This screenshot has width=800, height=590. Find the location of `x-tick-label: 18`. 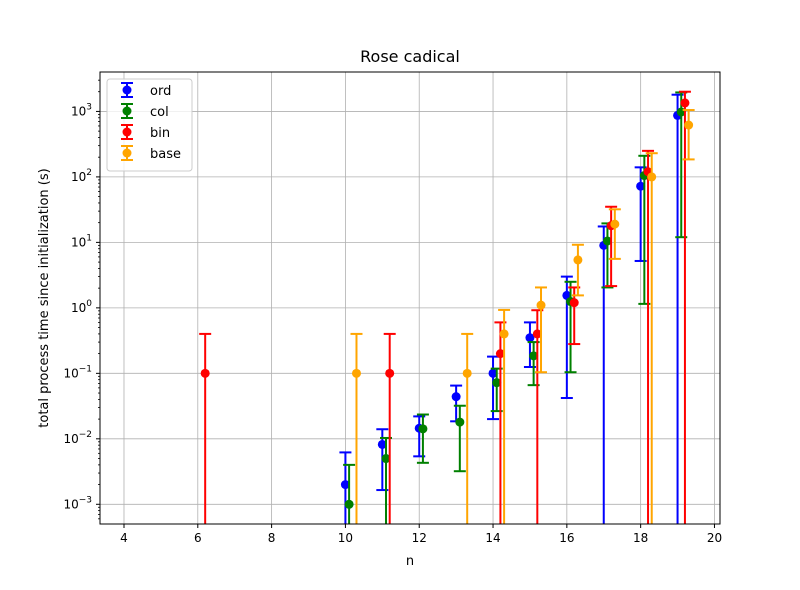

x-tick-label: 18 is located at coordinates (640, 538).